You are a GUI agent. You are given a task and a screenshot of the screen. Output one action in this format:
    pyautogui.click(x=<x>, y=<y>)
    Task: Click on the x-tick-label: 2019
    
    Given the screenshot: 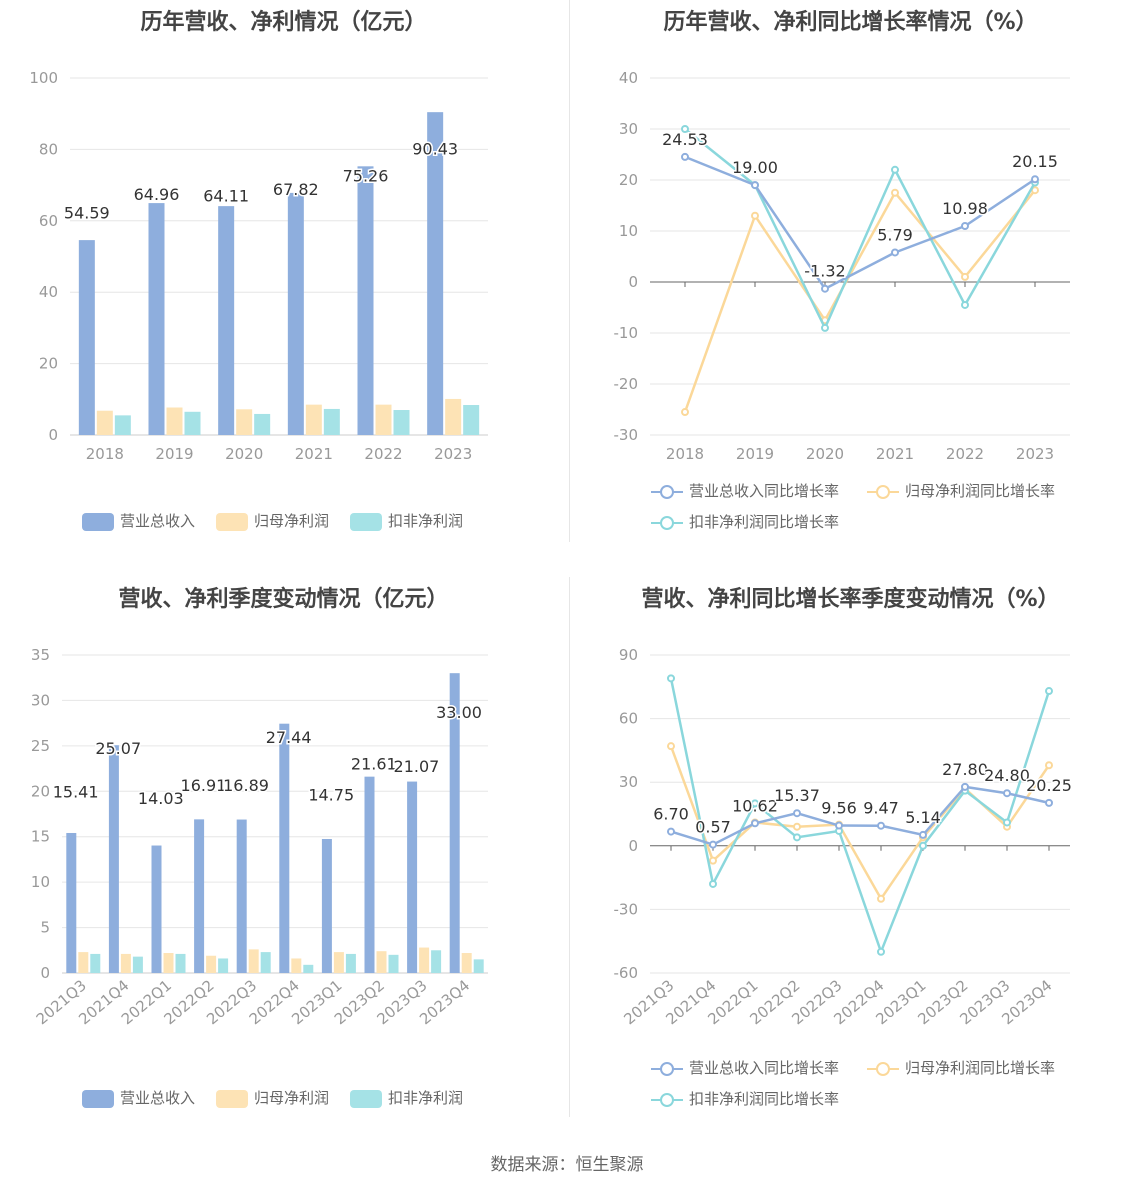 What is the action you would take?
    pyautogui.click(x=174, y=454)
    